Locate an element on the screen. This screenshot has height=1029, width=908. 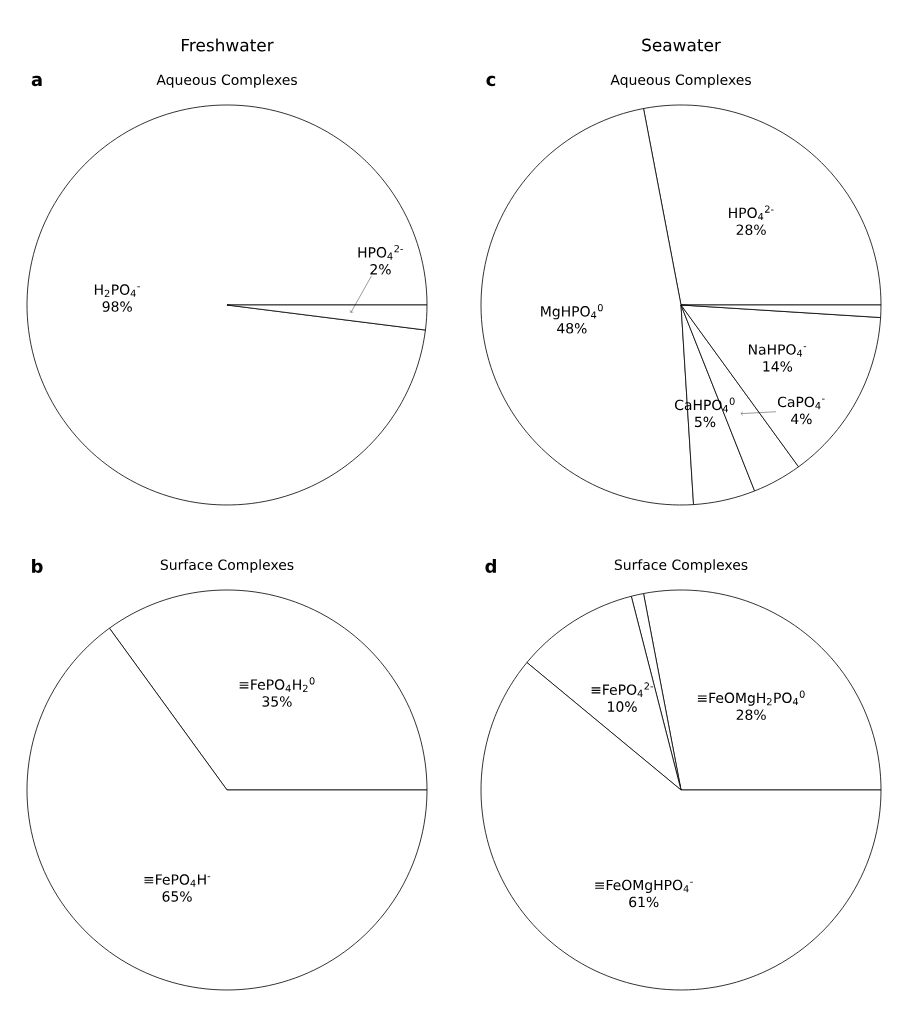
text: c is located at coordinates (491, 81).